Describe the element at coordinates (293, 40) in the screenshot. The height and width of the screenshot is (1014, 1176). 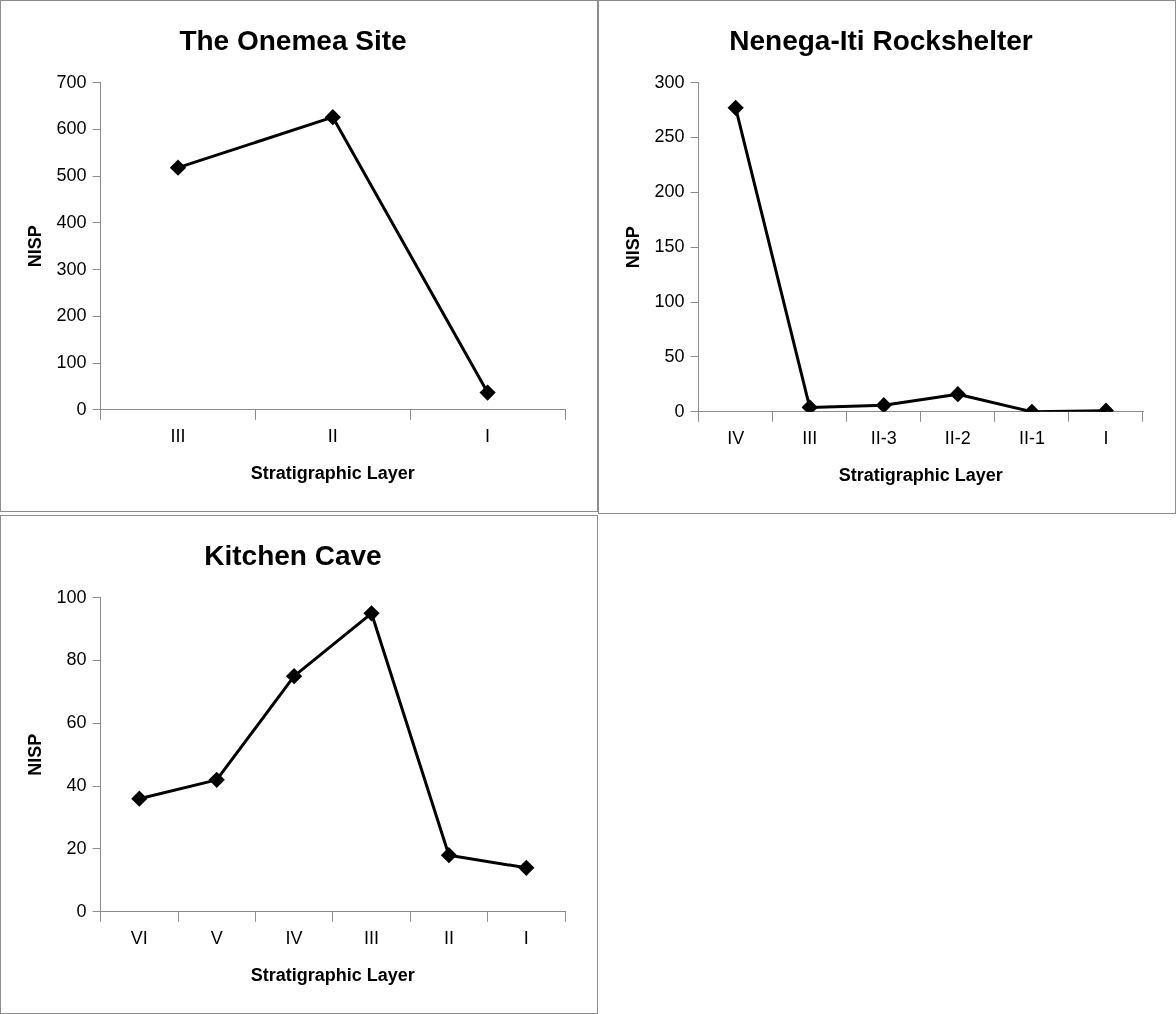
I see `chart-title: The Onemea Site` at that location.